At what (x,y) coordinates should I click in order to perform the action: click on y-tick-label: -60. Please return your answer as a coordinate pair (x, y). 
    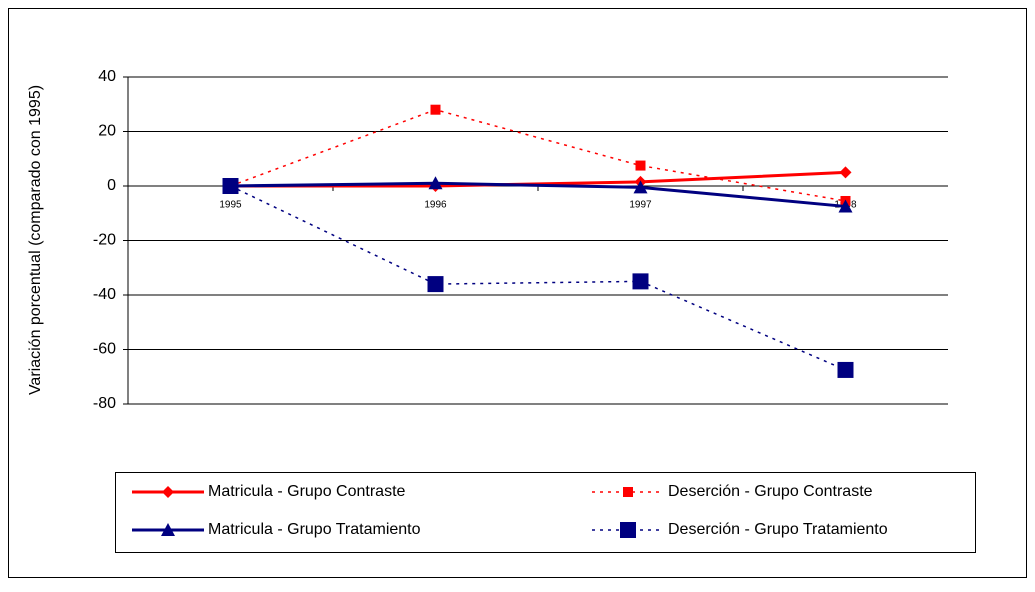
    Looking at the image, I should click on (104, 349).